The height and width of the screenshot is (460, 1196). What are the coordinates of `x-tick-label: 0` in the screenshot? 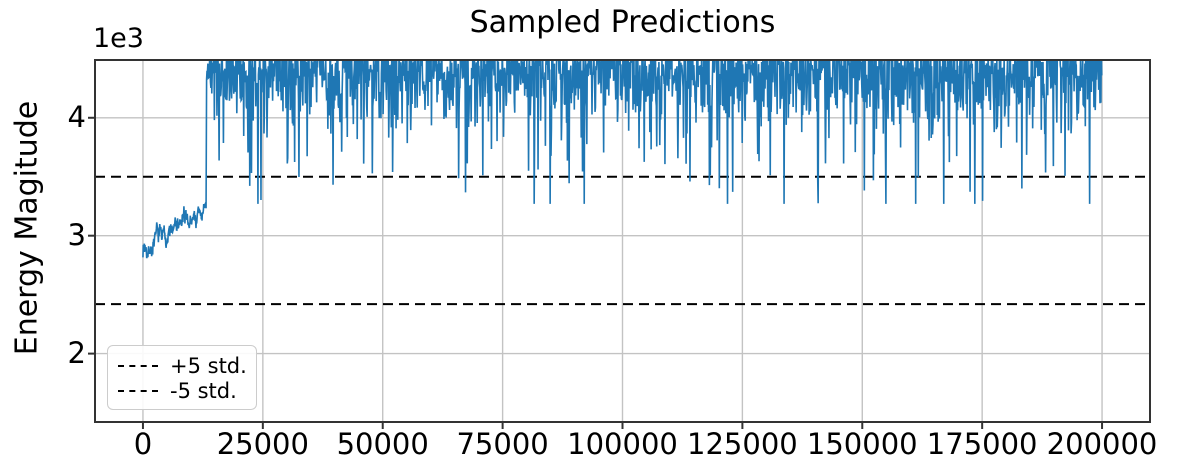 It's located at (143, 443).